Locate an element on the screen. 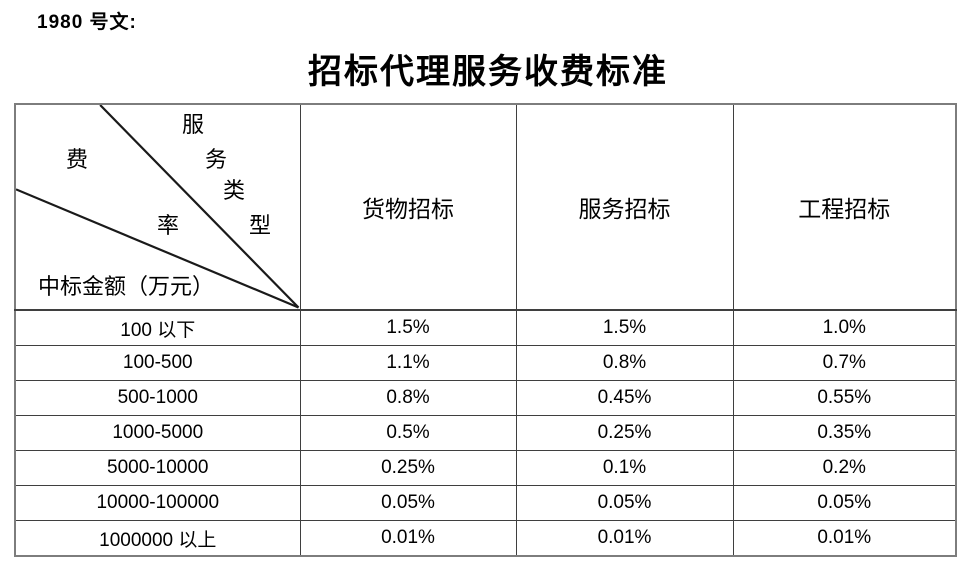 This screenshot has height=581, width=976. column-header-services: 服务招标 is located at coordinates (624, 207).